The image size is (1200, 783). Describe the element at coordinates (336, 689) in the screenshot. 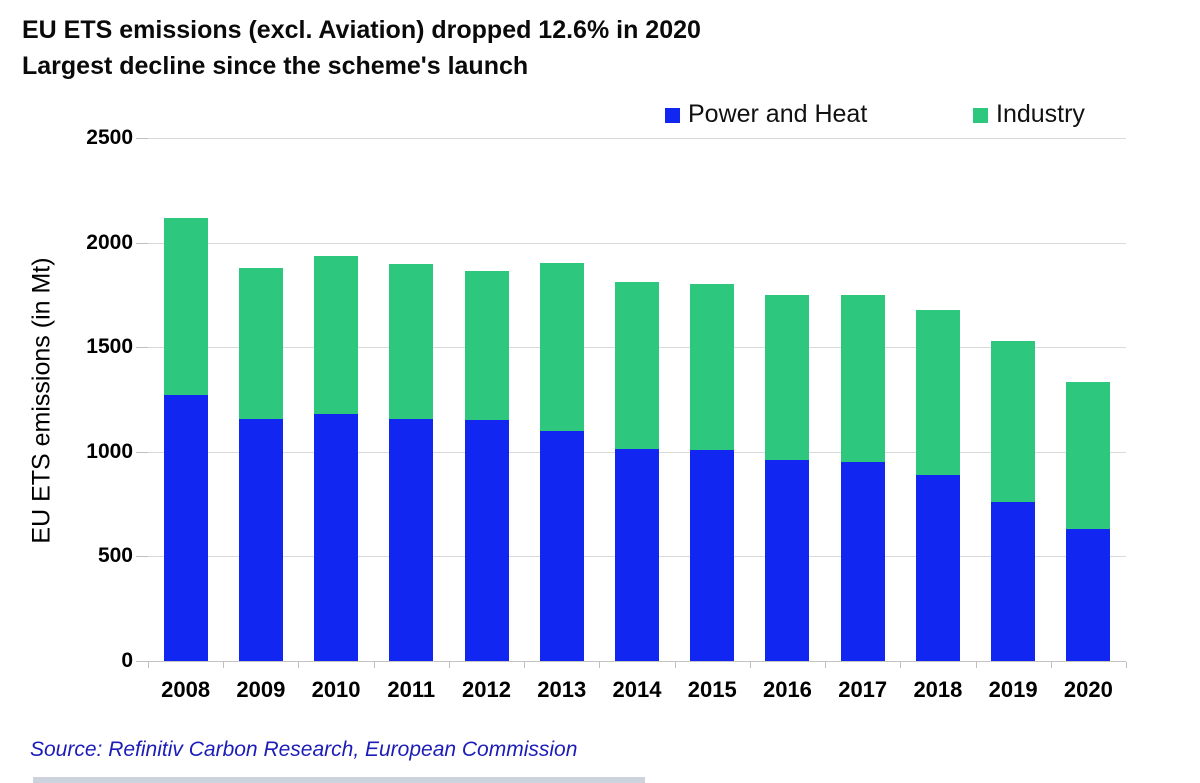

I see `x-tick-label-2010: 2010` at that location.